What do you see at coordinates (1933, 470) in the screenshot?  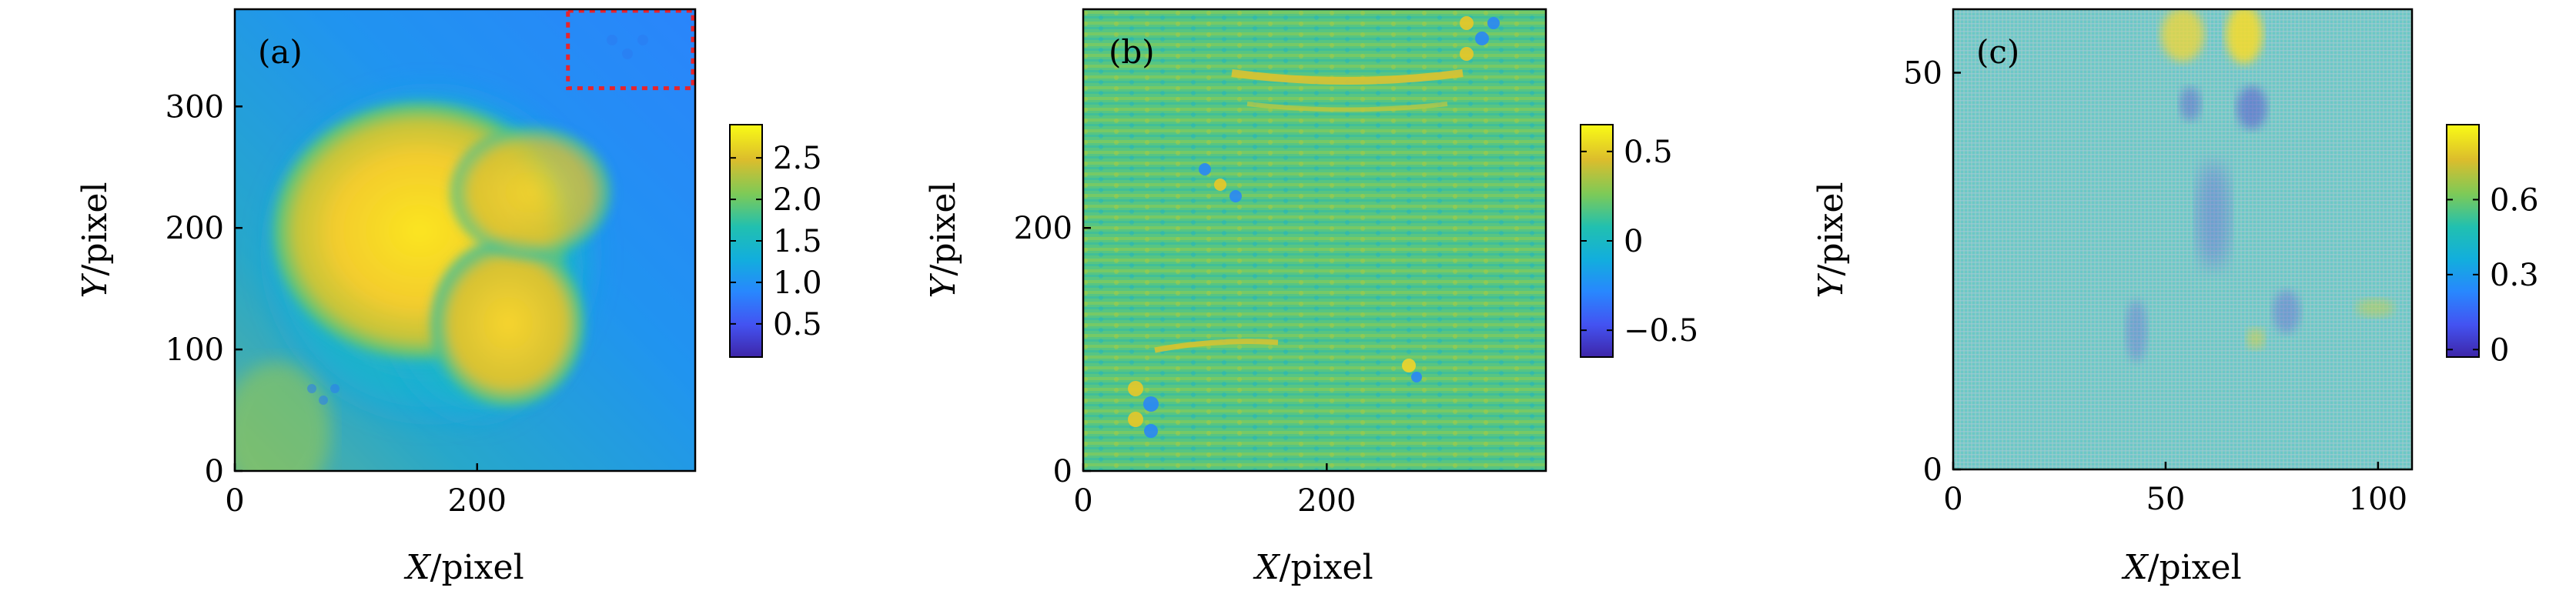 I see `y-tick-label-c-0: 0` at bounding box center [1933, 470].